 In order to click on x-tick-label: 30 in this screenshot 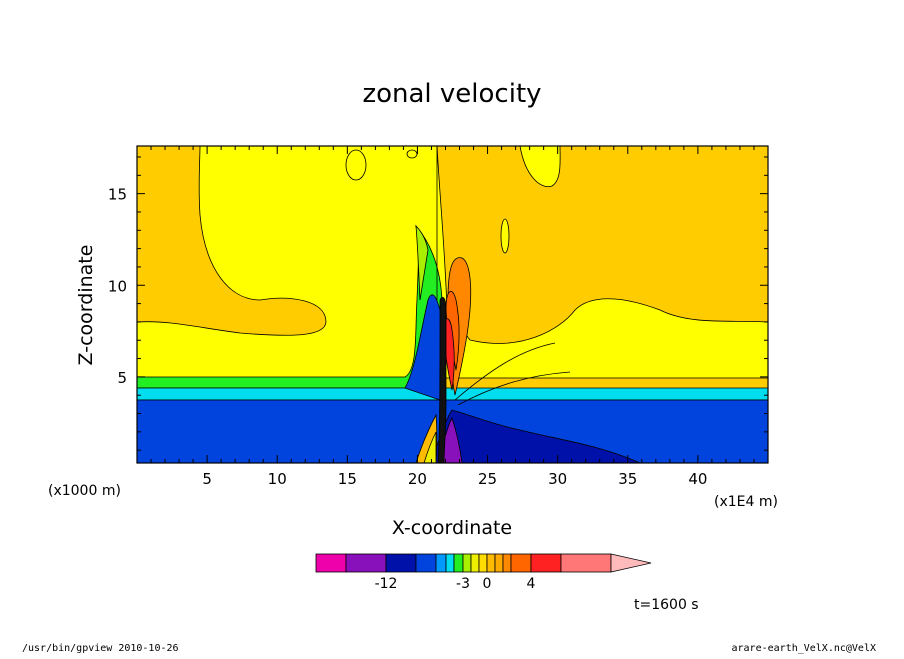, I will do `click(557, 479)`.